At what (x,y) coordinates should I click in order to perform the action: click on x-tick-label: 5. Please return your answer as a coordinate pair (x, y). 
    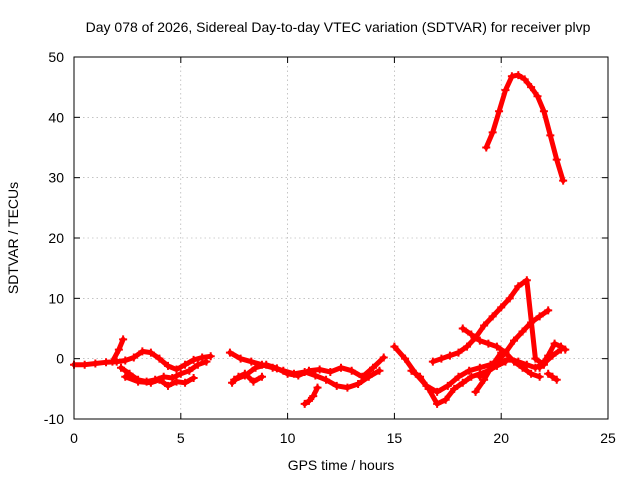
    Looking at the image, I should click on (181, 438).